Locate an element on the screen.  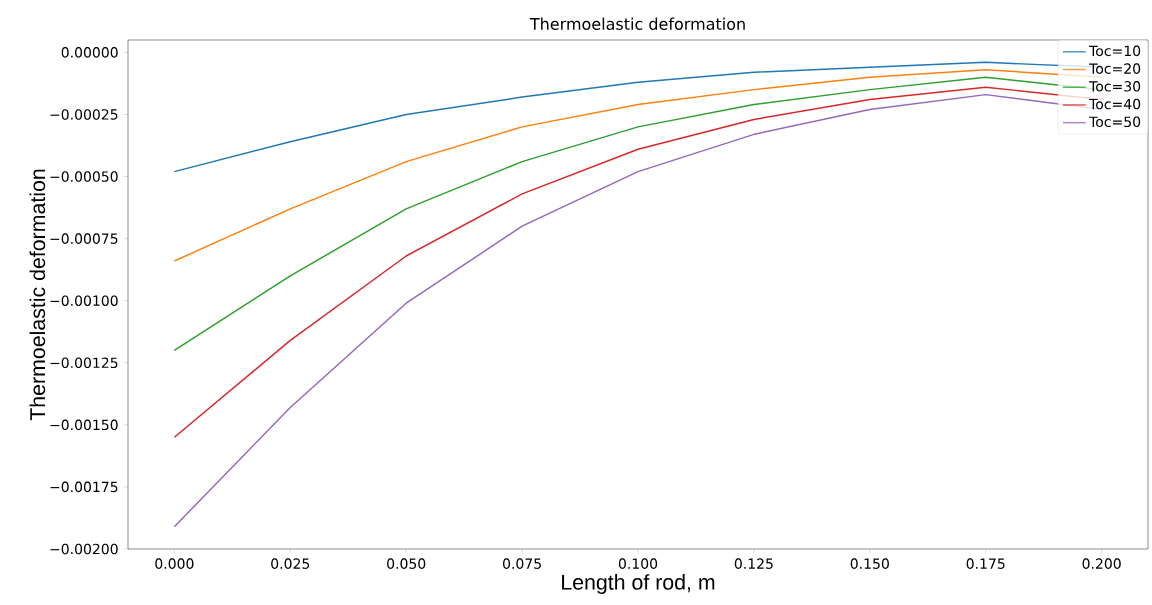
legend-label: Toc=20 is located at coordinates (1115, 68).